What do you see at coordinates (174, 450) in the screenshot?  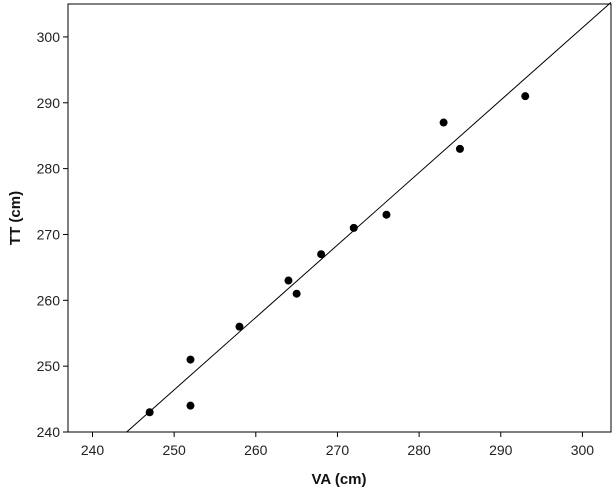 I see `x-tick-label: 250` at bounding box center [174, 450].